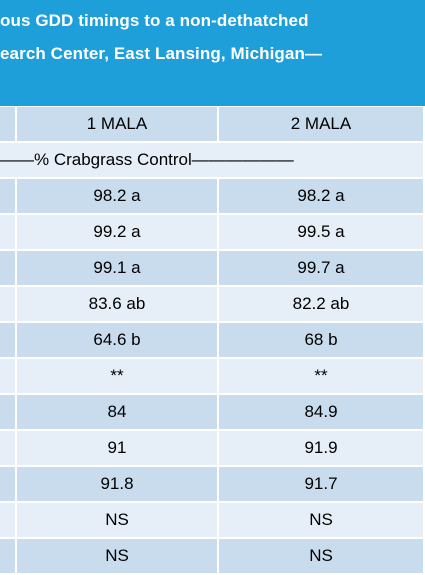 This screenshot has width=425, height=575. I want to click on column-header-row: 1 MALA 2 MALA, so click(212, 125).